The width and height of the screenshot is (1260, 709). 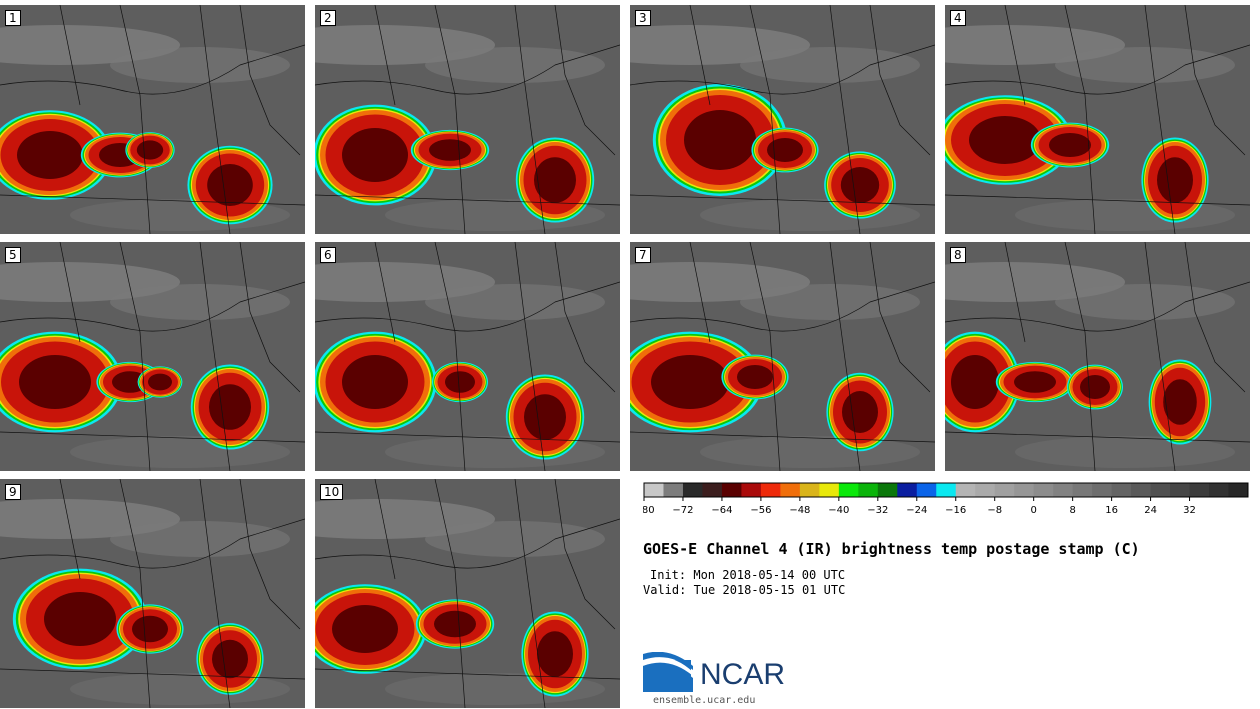 I want to click on panel-number: 4, so click(x=958, y=18).